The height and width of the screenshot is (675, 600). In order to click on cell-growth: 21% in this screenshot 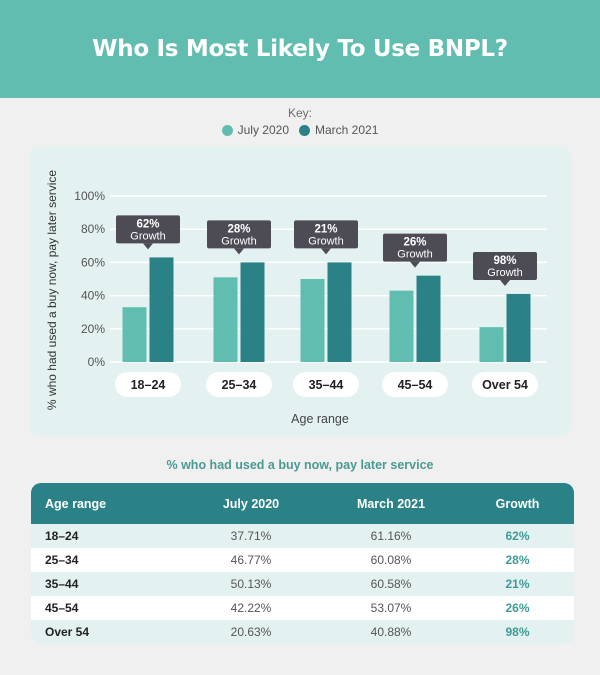, I will do `click(517, 584)`.